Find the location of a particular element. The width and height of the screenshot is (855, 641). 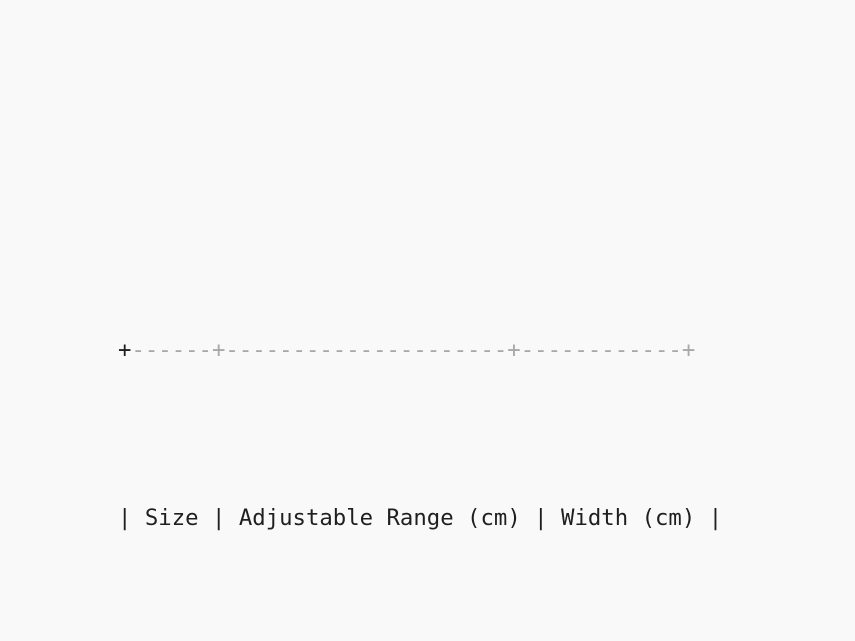

header-width: Width (cm) is located at coordinates (628, 518).